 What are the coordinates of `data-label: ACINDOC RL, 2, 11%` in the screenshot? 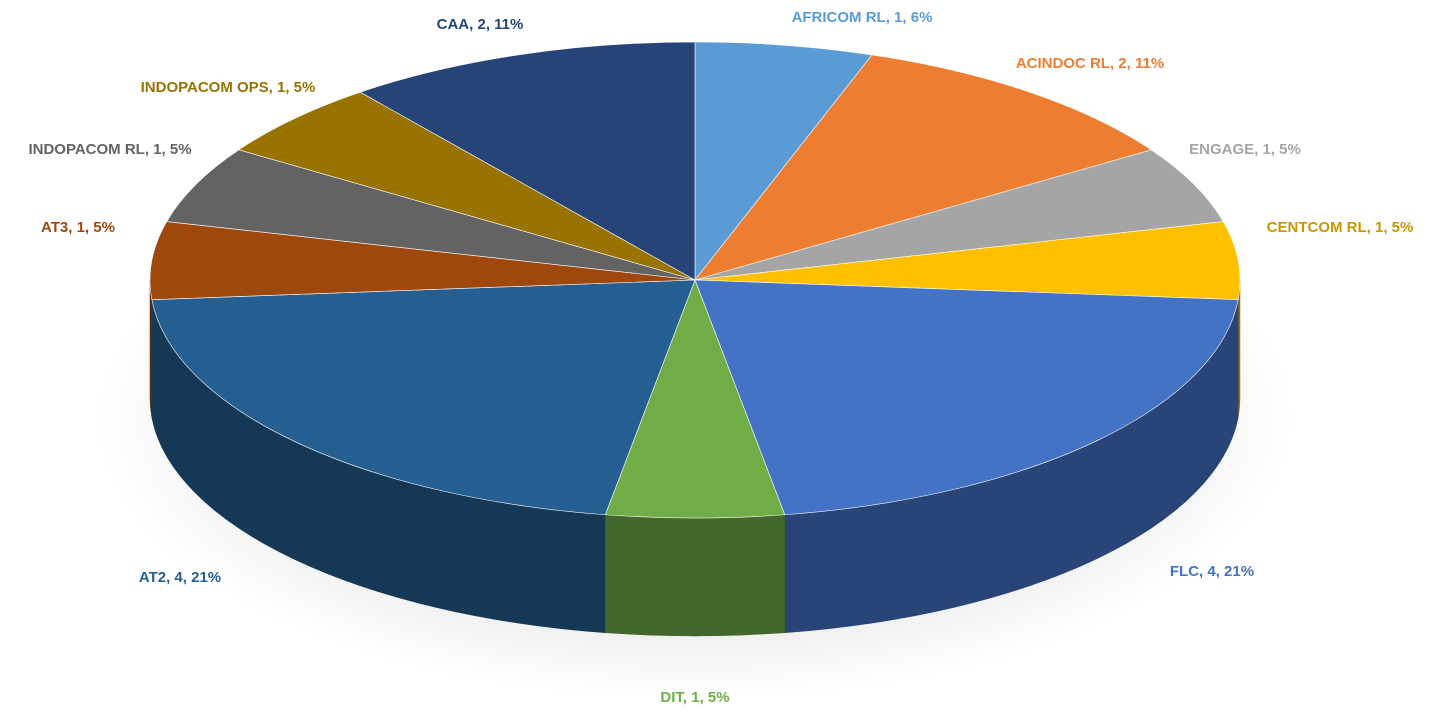 It's located at (1090, 63).